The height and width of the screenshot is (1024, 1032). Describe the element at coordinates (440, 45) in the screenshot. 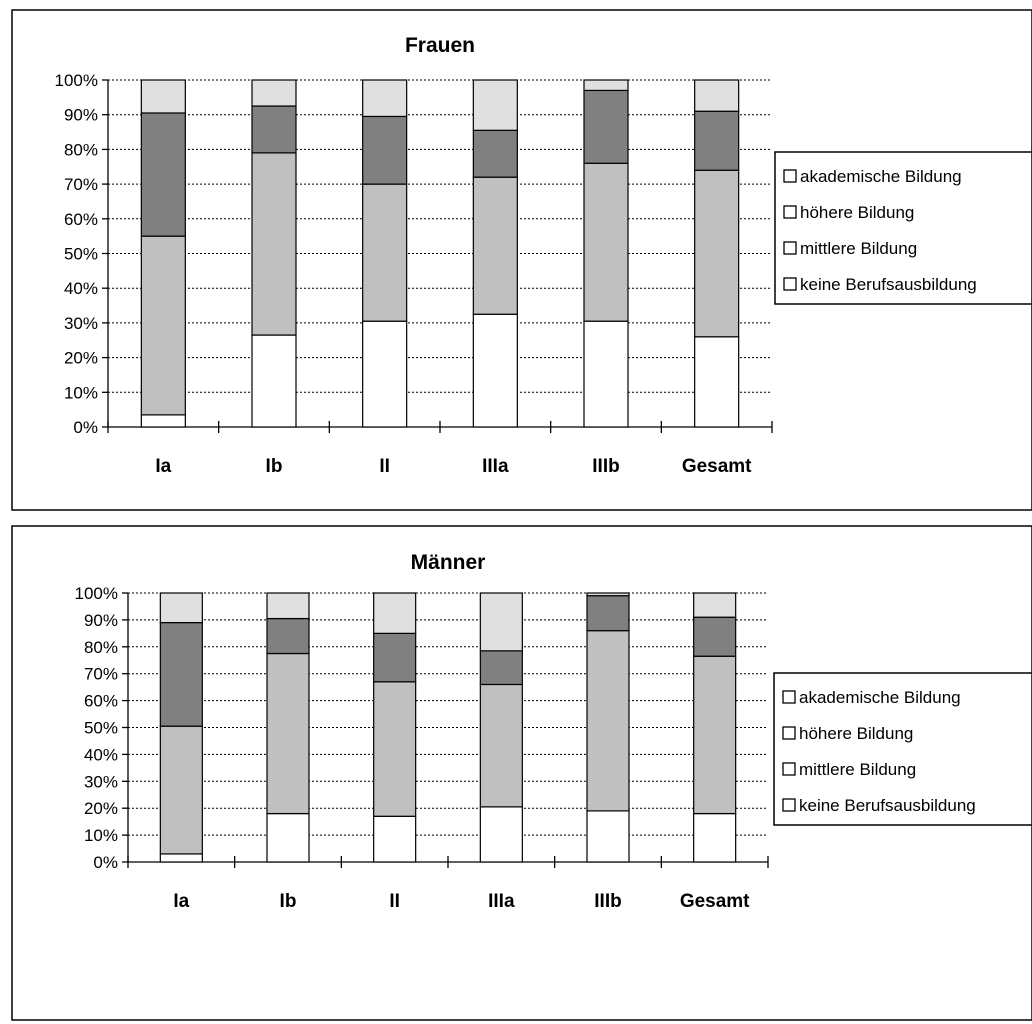

I see `chart-title: Frauen` at that location.